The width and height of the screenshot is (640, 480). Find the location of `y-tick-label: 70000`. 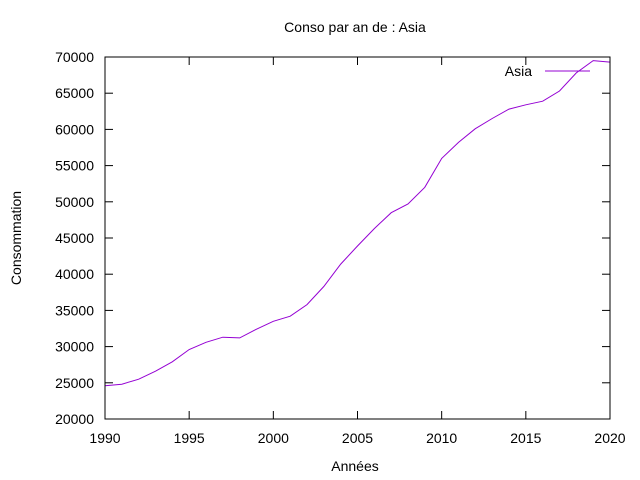

y-tick-label: 70000 is located at coordinates (74, 57).